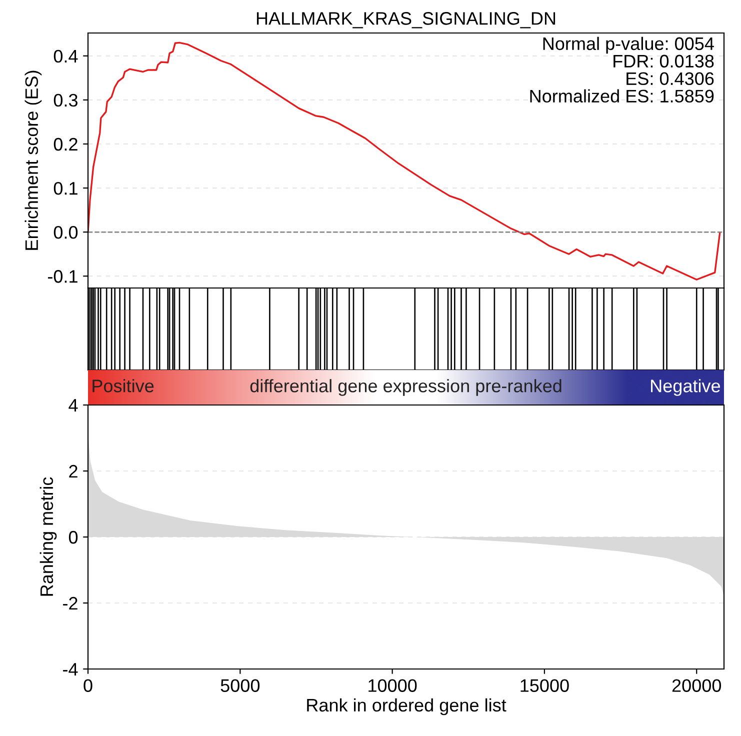 Image resolution: width=741 pixels, height=736 pixels. Describe the element at coordinates (70, 603) in the screenshot. I see `y-tick-label: -2` at that location.